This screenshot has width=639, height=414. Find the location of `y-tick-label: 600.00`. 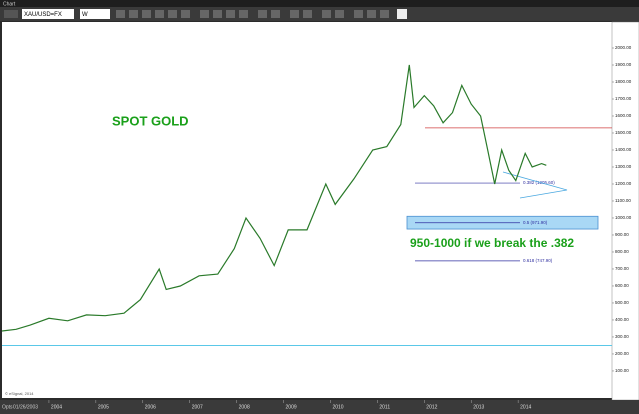

y-tick-label: 600.00 is located at coordinates (622, 285).